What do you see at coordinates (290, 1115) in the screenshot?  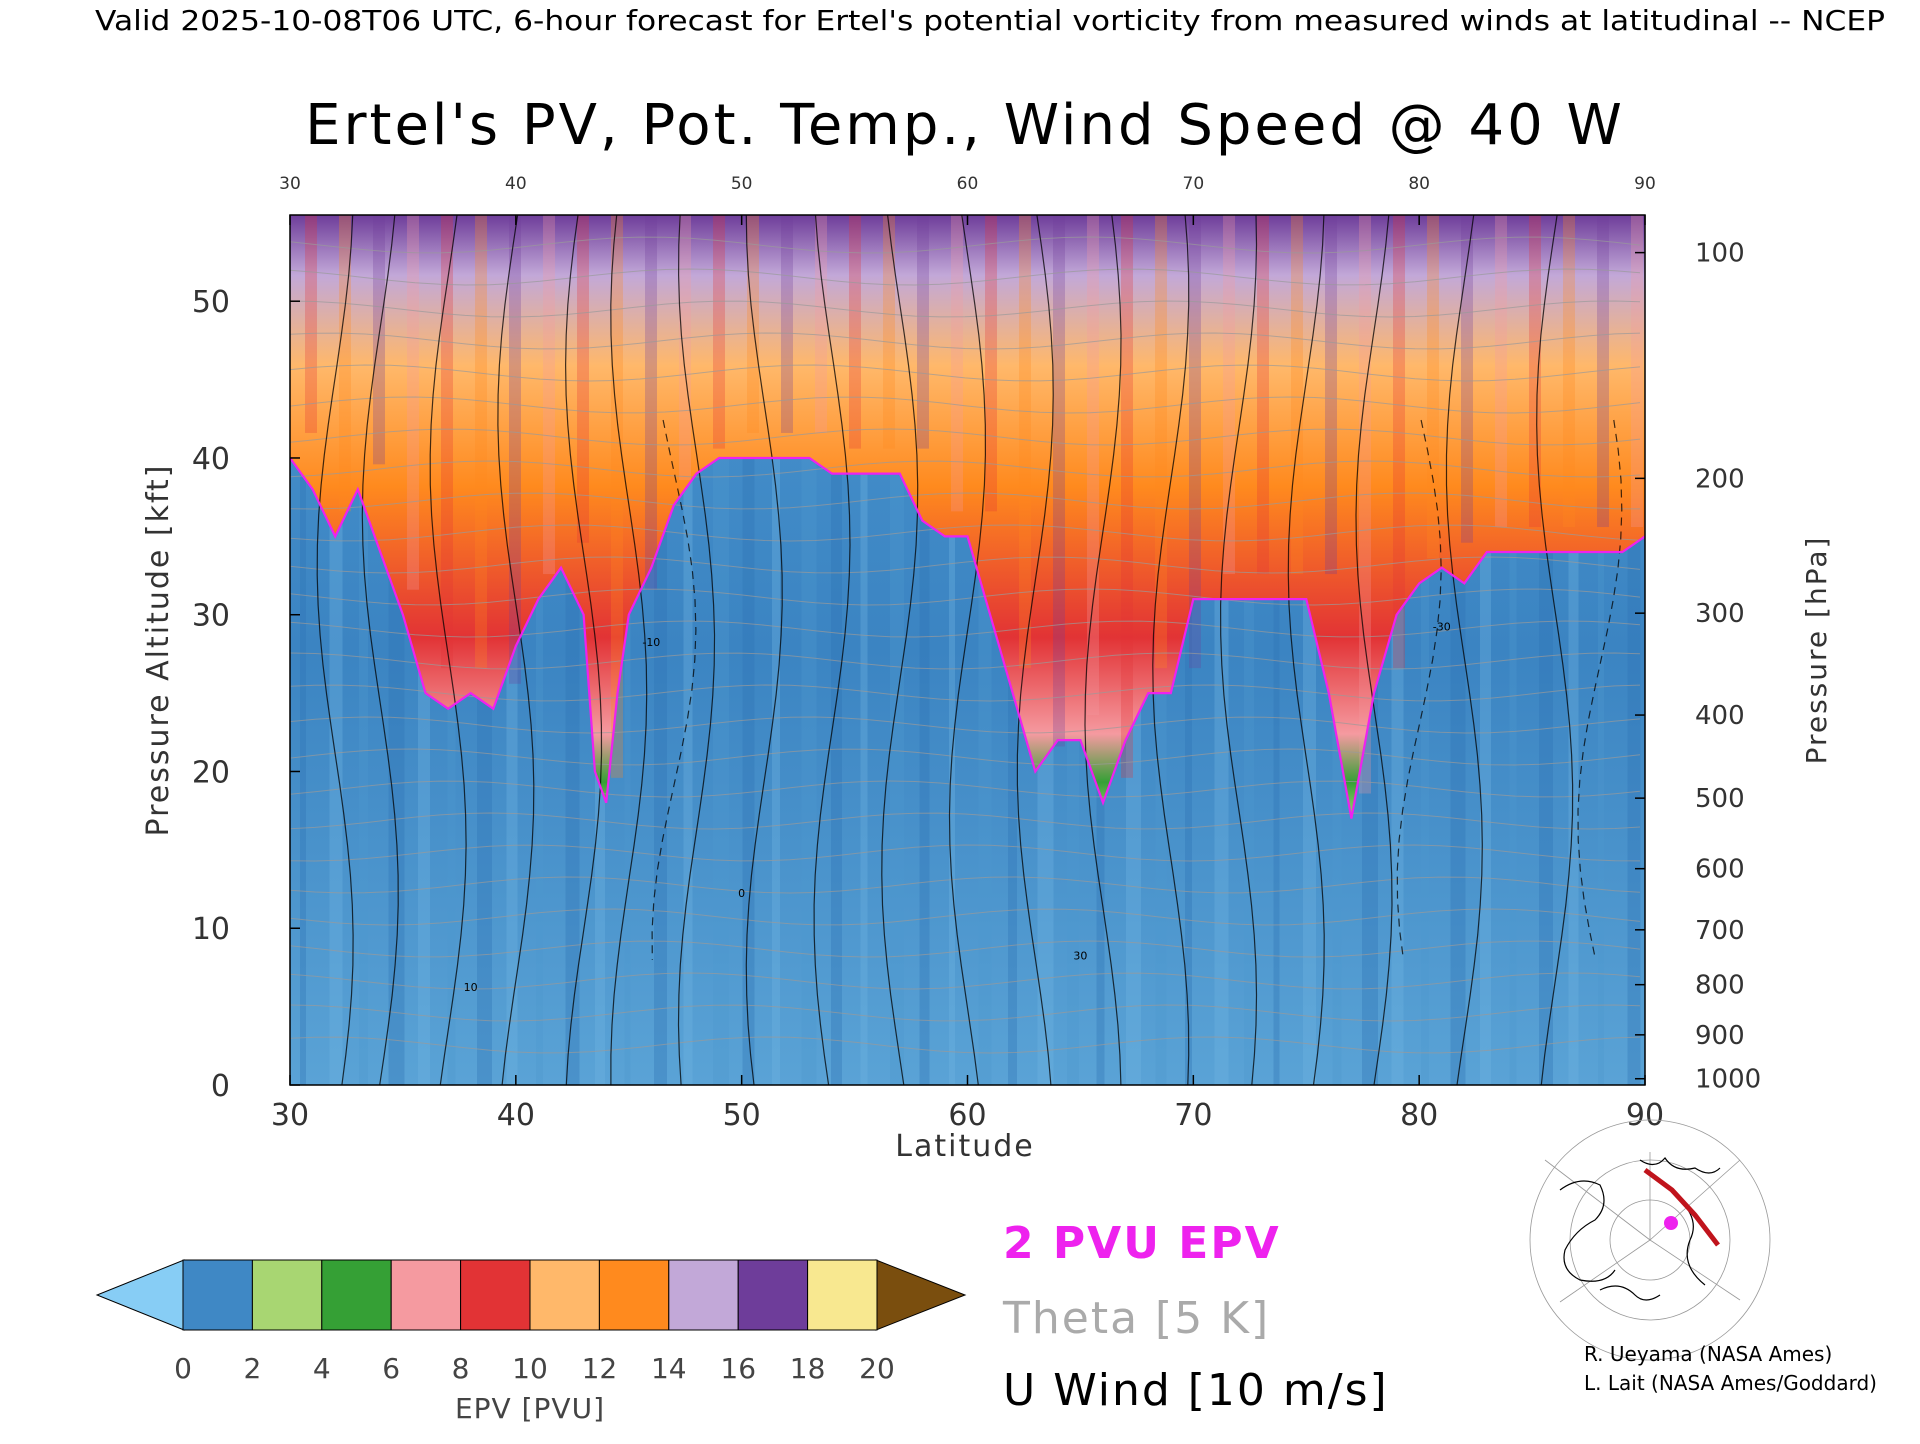 I see `x-tick-label: 30` at bounding box center [290, 1115].